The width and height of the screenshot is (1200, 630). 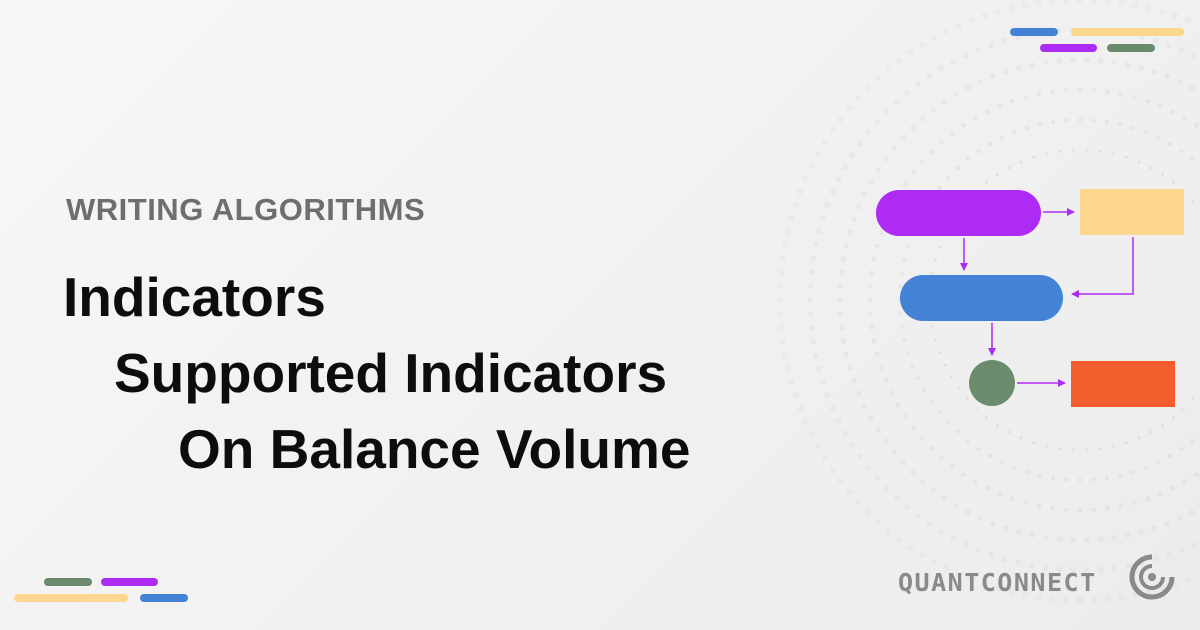 I want to click on decor-bar-blue-bottom, so click(x=164, y=598).